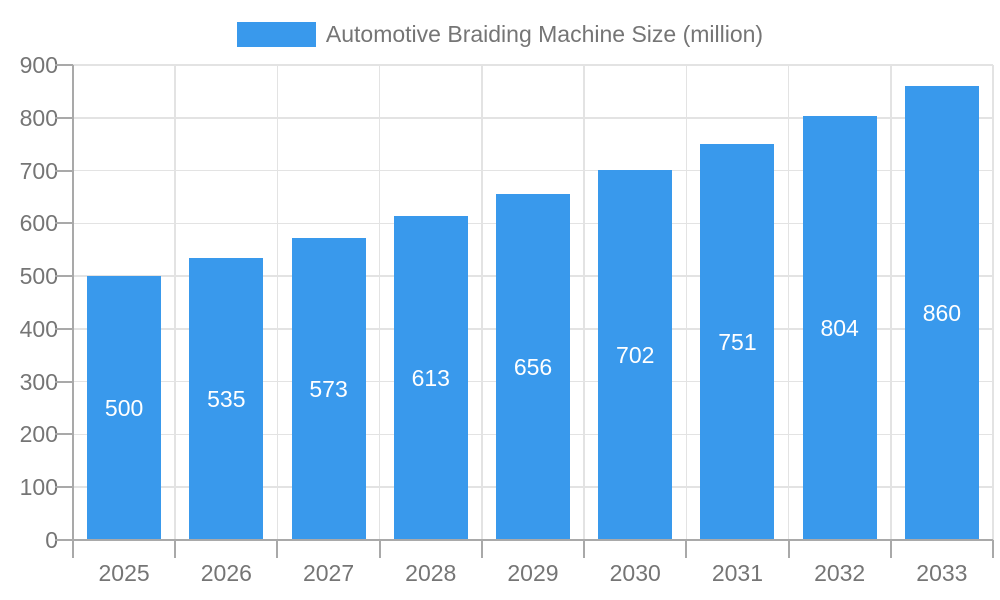 The height and width of the screenshot is (600, 1000). Describe the element at coordinates (276, 34) in the screenshot. I see `legend-swatch-icon` at that location.